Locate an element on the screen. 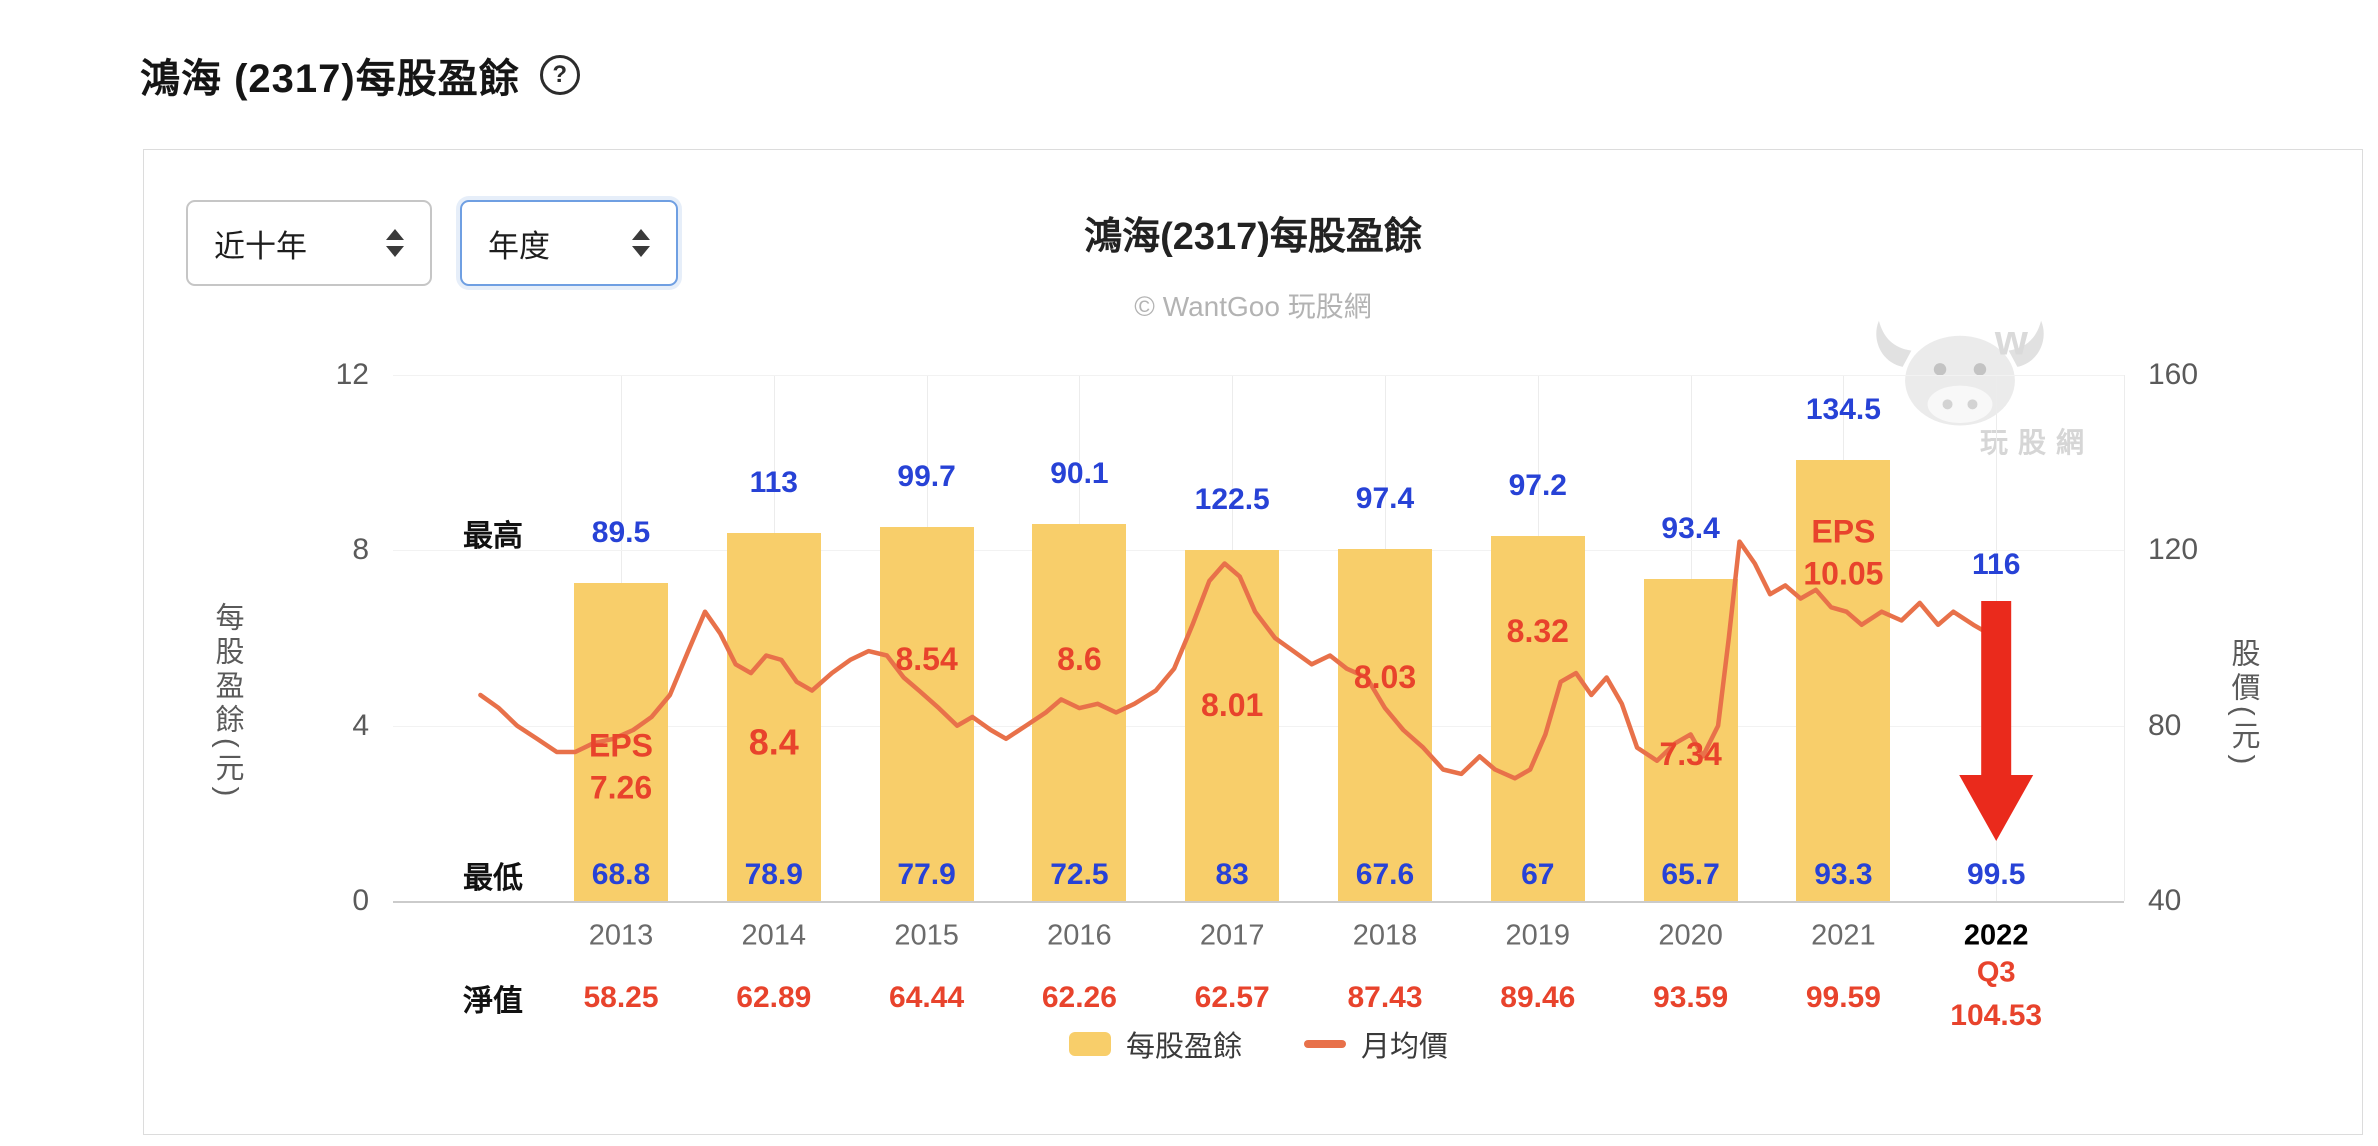  eps-value-label: 8.54 is located at coordinates (926, 659).